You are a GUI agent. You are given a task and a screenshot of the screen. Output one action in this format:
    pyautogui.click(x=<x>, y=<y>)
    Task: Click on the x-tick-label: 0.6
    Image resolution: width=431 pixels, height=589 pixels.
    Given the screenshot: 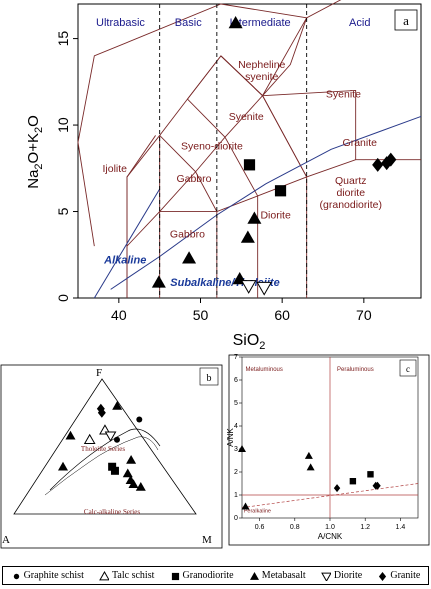 What is the action you would take?
    pyautogui.click(x=260, y=527)
    